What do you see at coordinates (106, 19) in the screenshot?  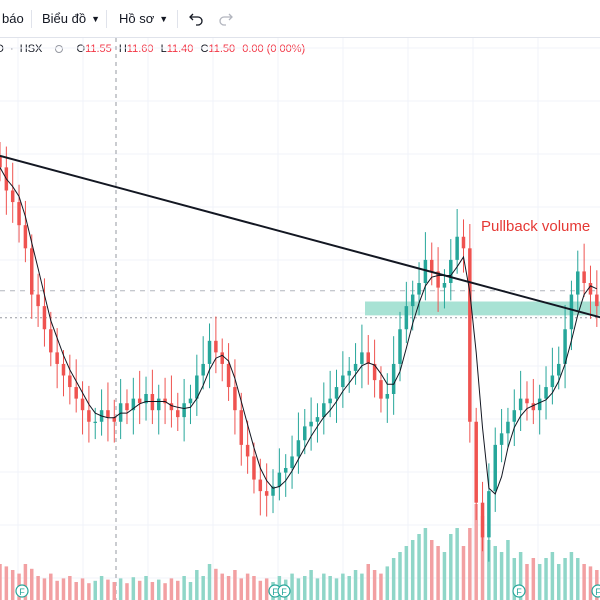 I see `toolbar-divider` at bounding box center [106, 19].